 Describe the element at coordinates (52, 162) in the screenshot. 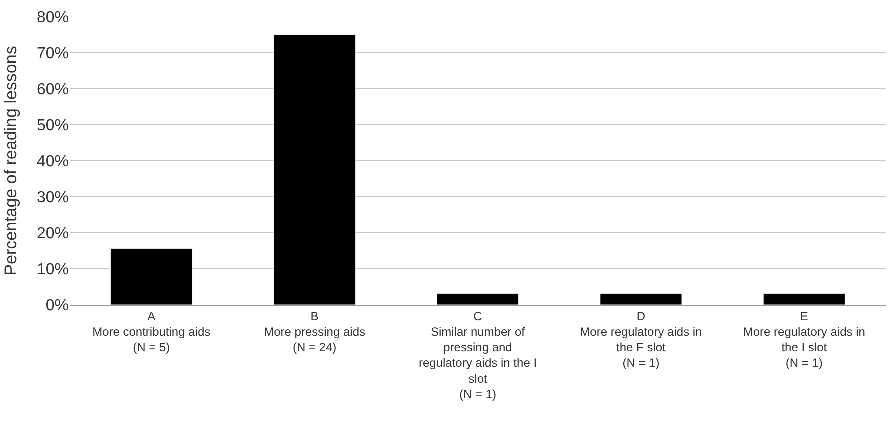

I see `y-tick-label: 40%` at that location.